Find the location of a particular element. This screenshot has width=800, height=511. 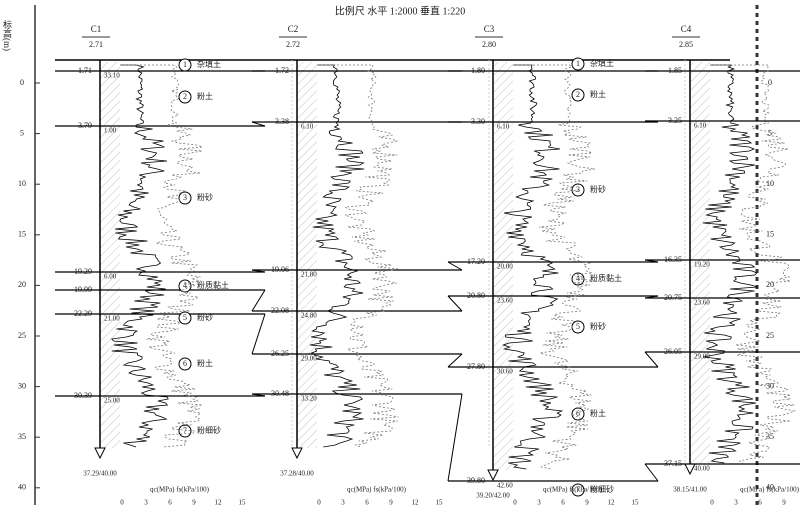

axis-tick-label: 30 is located at coordinates (22, 385).